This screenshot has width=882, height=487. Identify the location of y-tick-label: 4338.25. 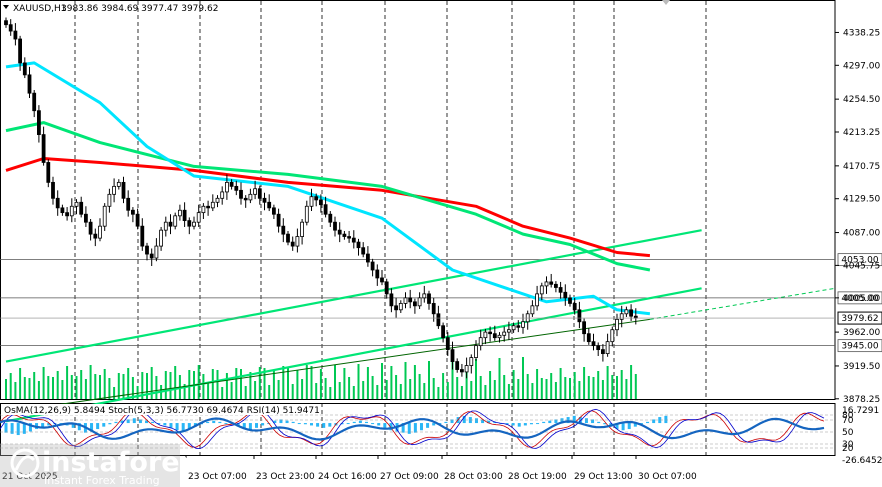
(861, 33).